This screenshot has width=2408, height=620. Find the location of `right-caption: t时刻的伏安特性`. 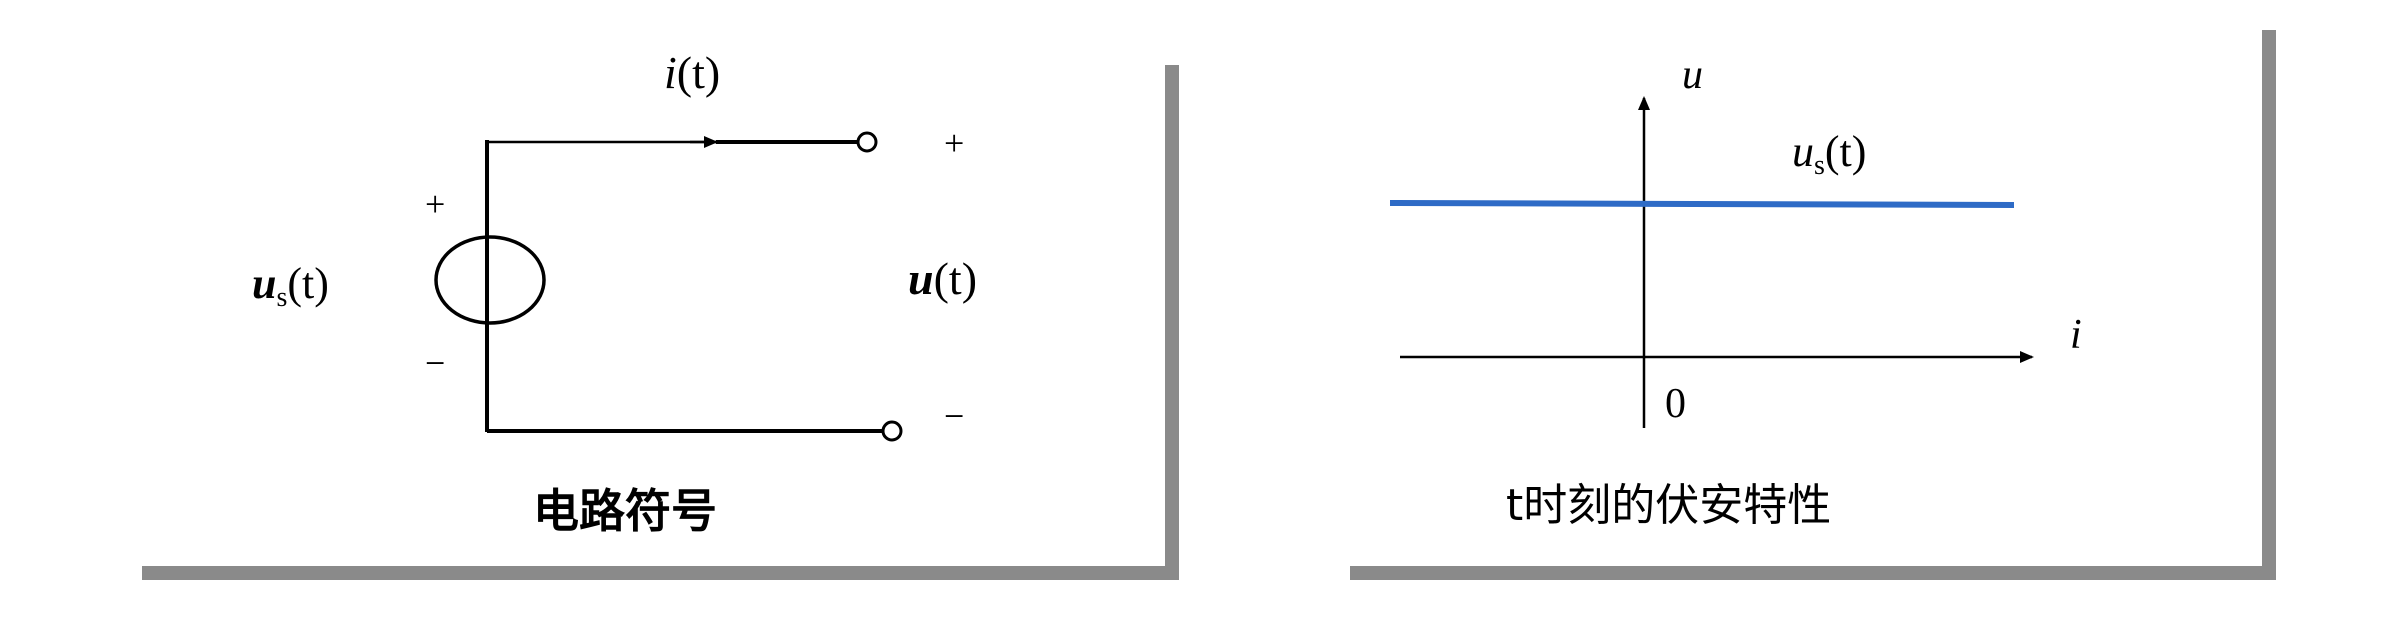

right-caption: t时刻的伏安特性 is located at coordinates (1668, 505).